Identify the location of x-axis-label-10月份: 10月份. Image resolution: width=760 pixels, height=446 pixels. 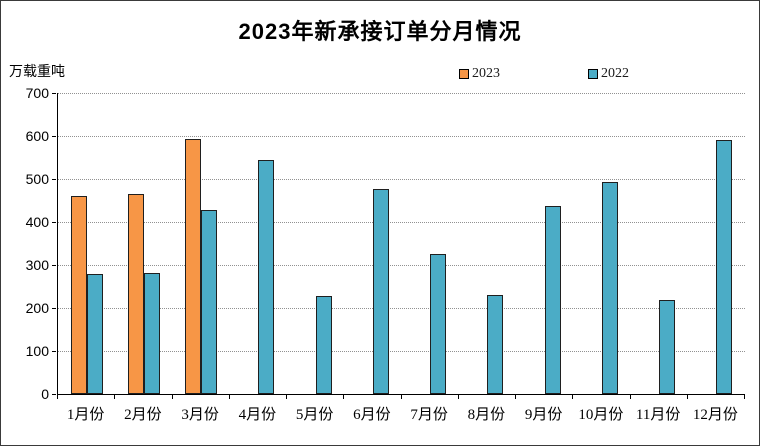
(601, 415).